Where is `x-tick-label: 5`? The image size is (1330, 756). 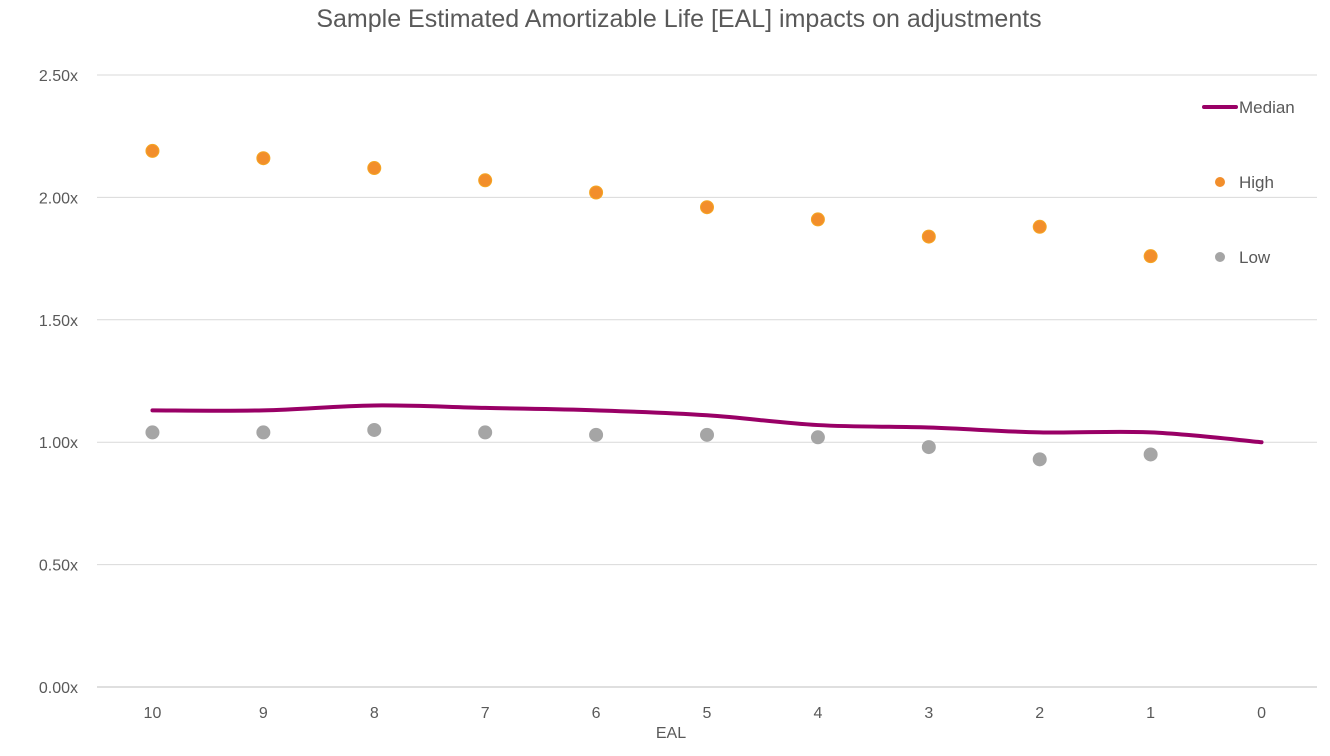
x-tick-label: 5 is located at coordinates (707, 713).